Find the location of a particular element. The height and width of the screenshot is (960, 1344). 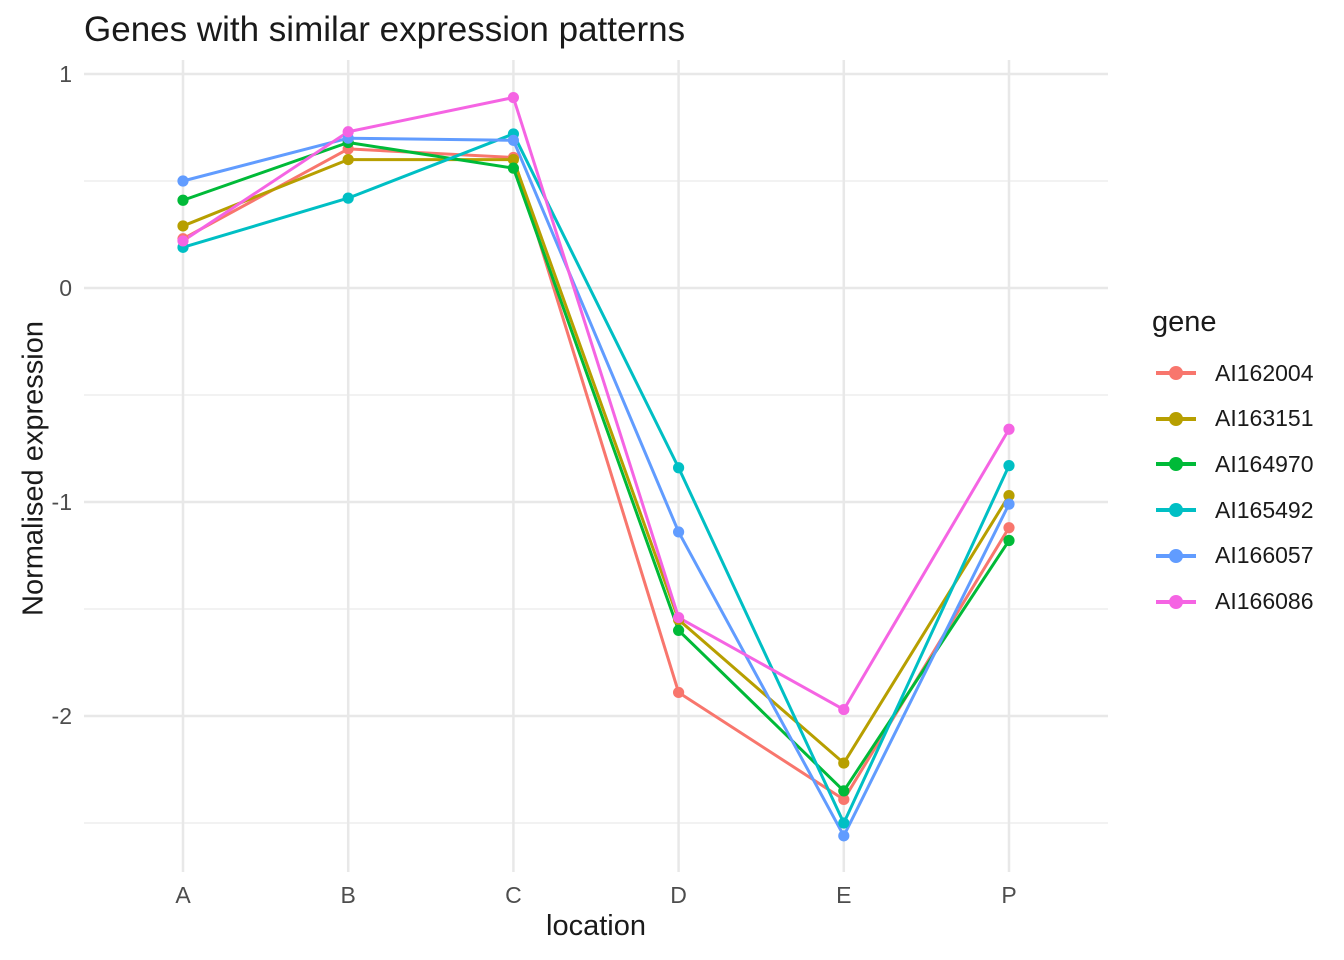

data-point-AI166086-B is located at coordinates (348, 132).